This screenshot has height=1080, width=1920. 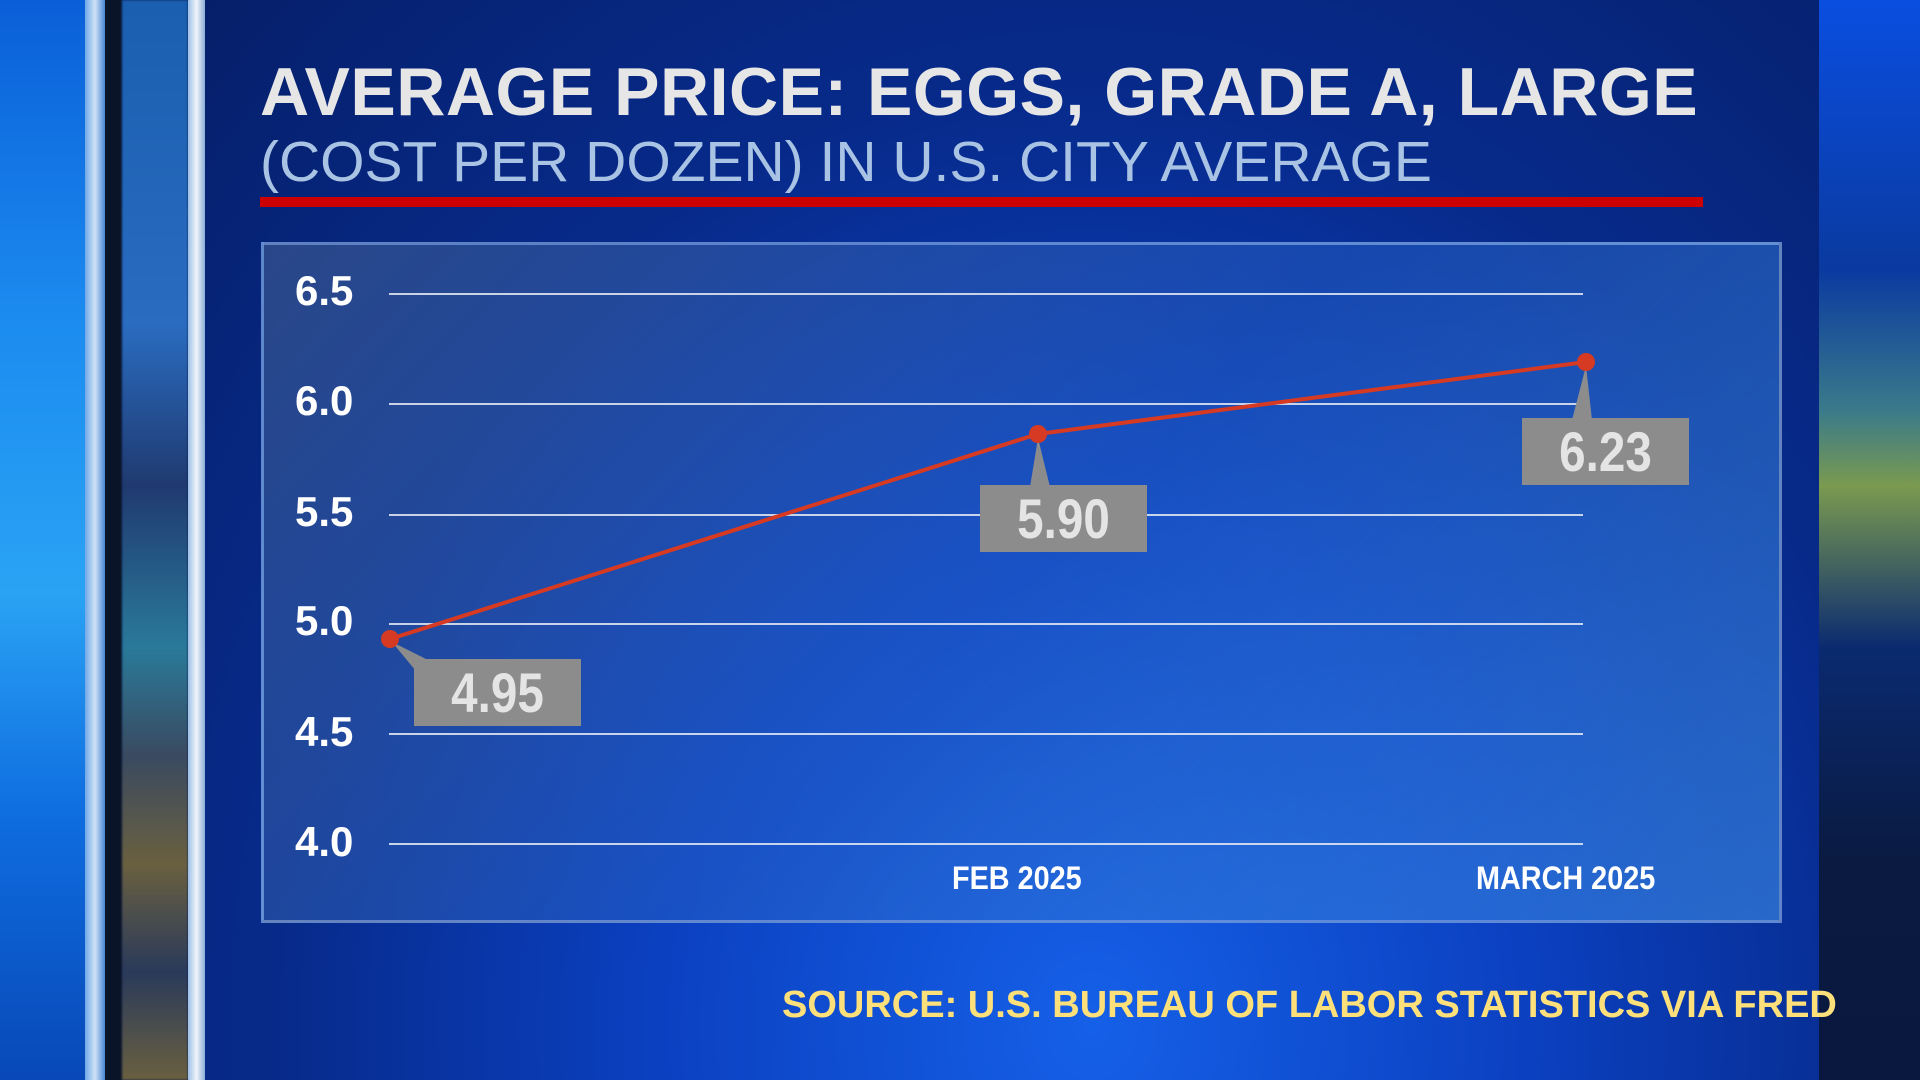 What do you see at coordinates (324, 841) in the screenshot?
I see `y-tick-label: 4.0` at bounding box center [324, 841].